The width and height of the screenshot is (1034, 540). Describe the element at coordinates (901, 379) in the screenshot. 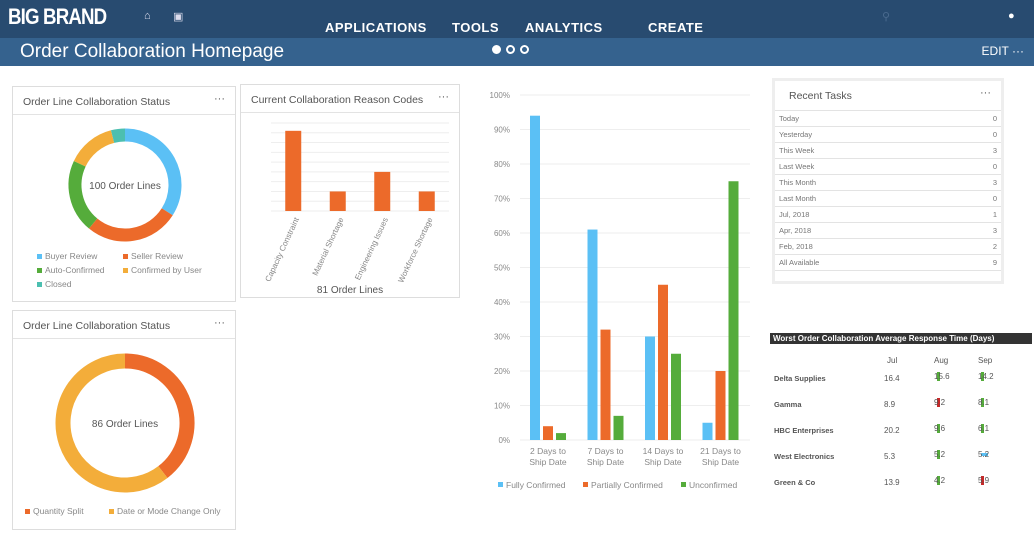

I see `table-row: Delta Supplies 16.4 15.6 14.2` at that location.